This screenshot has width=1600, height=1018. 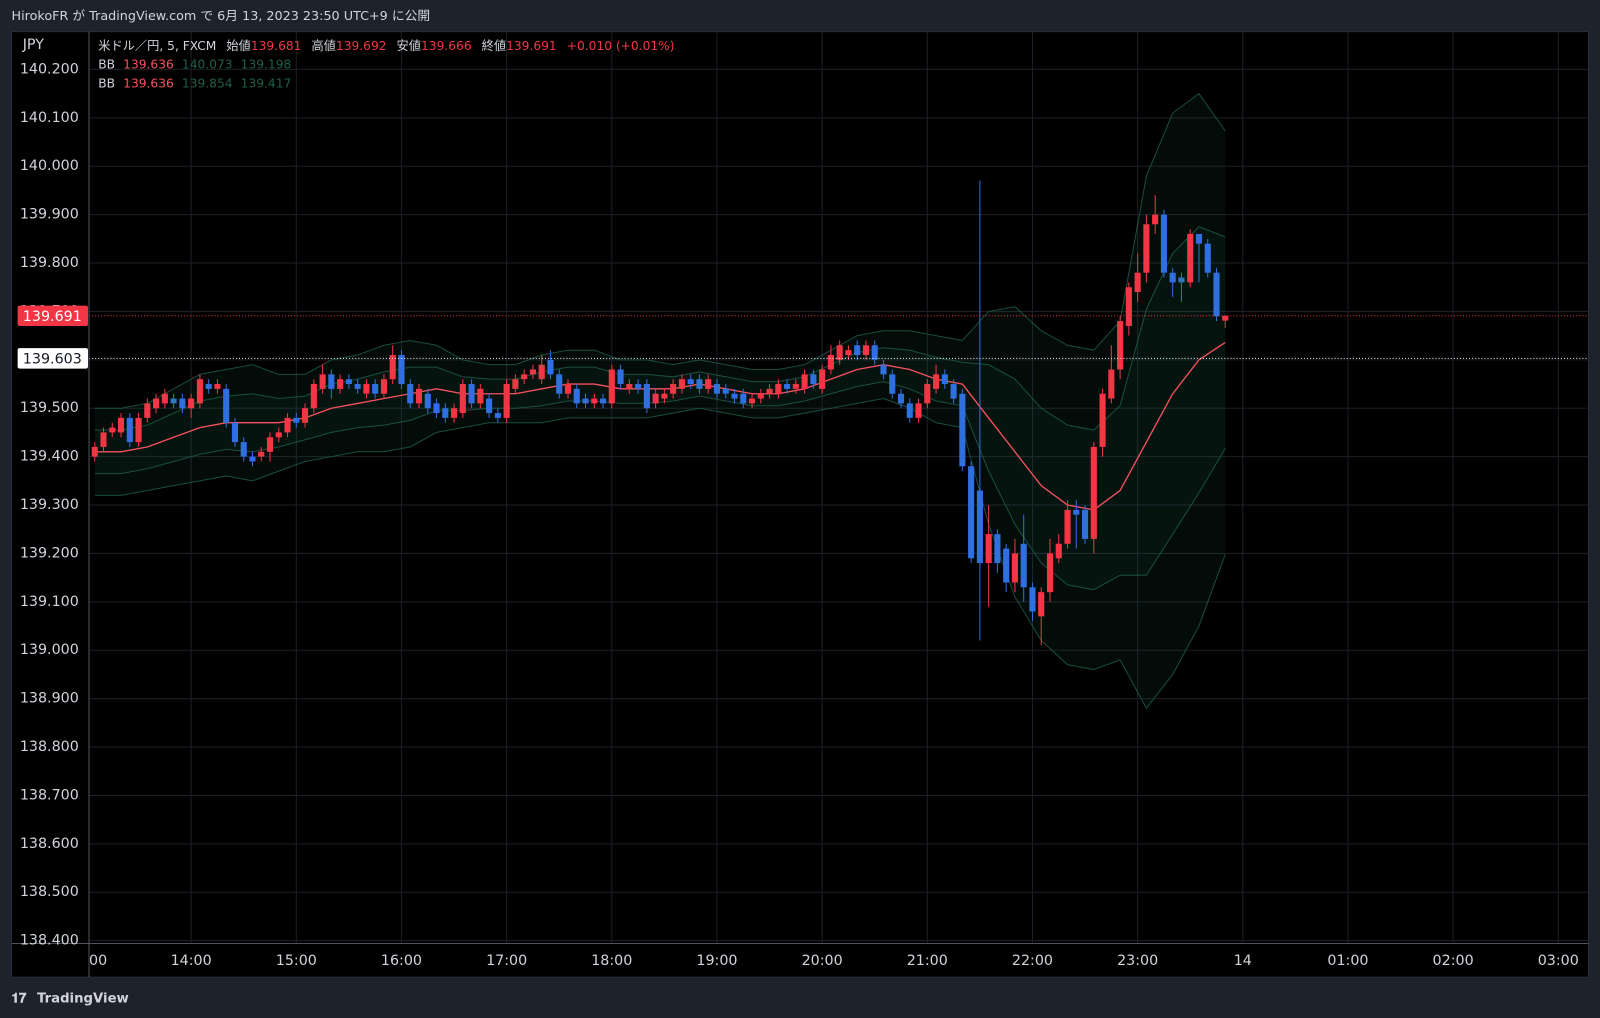 I want to click on x-tick-label: 14:00, so click(x=191, y=961).